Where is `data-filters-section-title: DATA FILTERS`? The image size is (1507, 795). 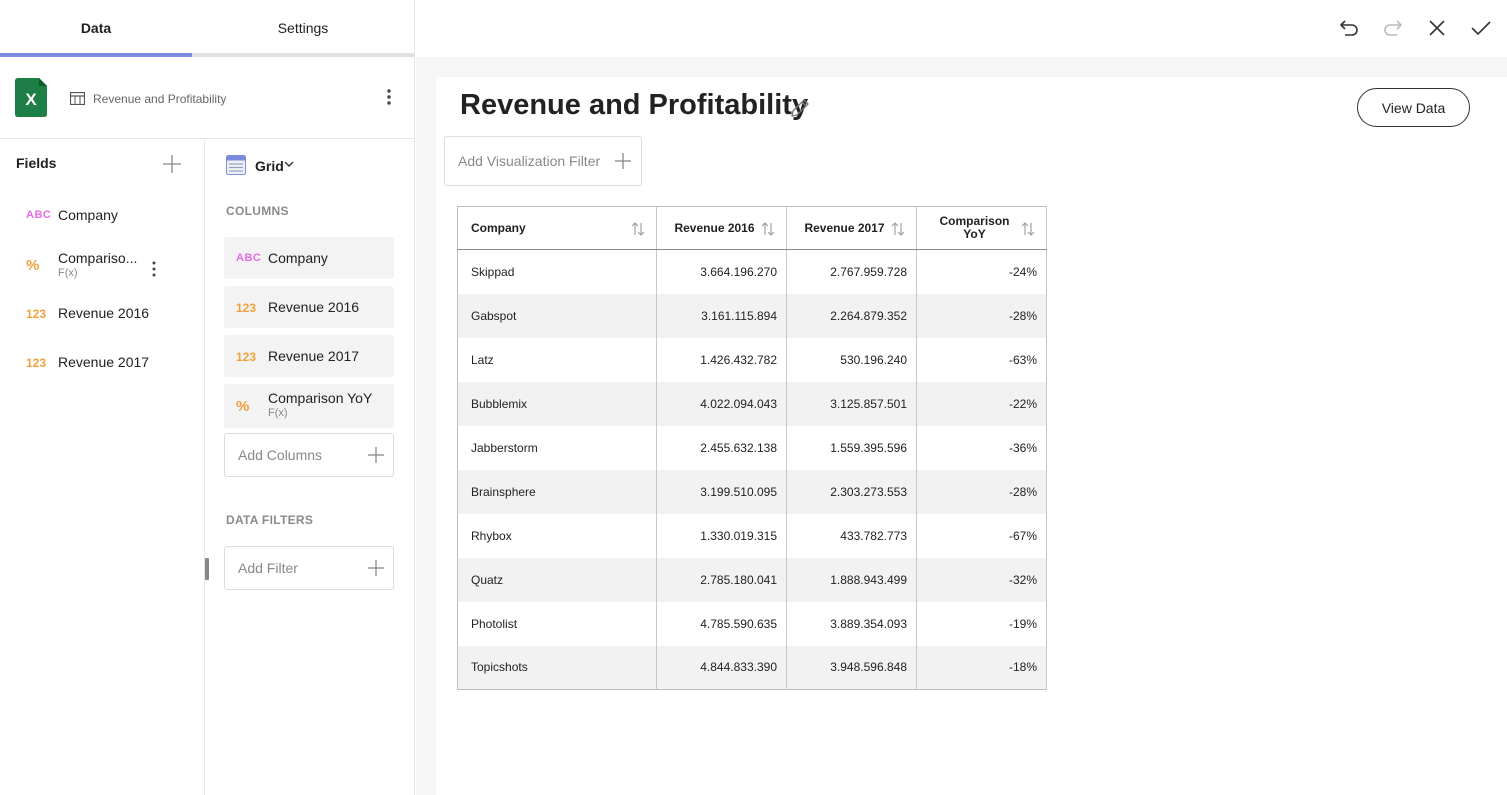 data-filters-section-title: DATA FILTERS is located at coordinates (270, 520).